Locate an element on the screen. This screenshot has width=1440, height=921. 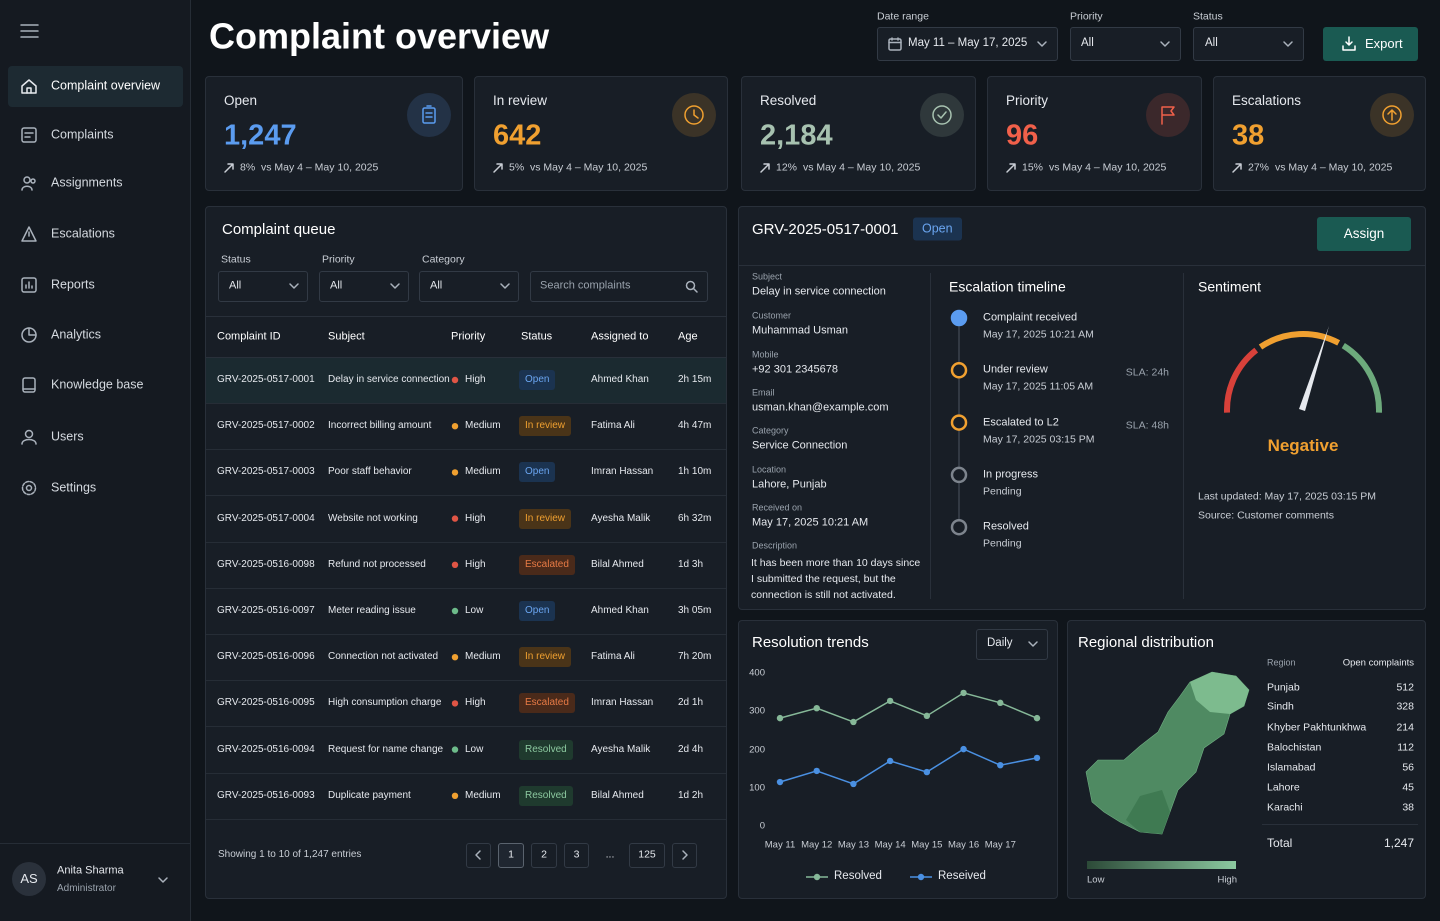
sidebar-divider is located at coordinates (95, 843).